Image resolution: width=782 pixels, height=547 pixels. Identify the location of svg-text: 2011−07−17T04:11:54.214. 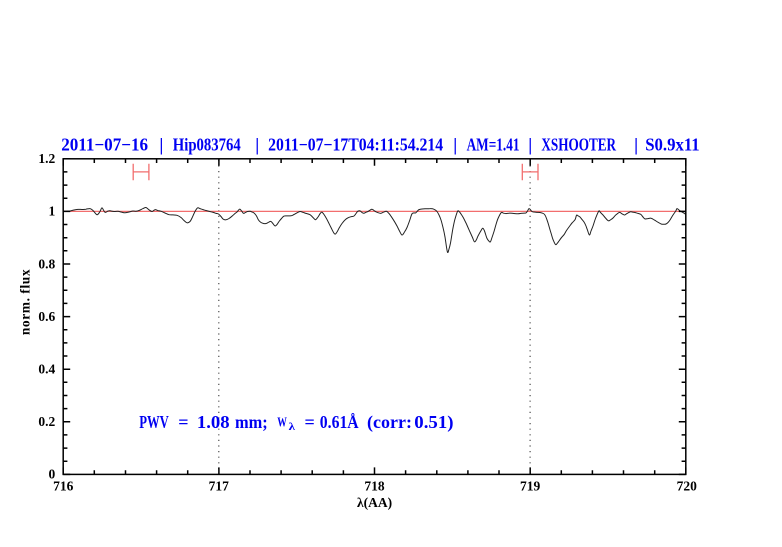
(356, 145).